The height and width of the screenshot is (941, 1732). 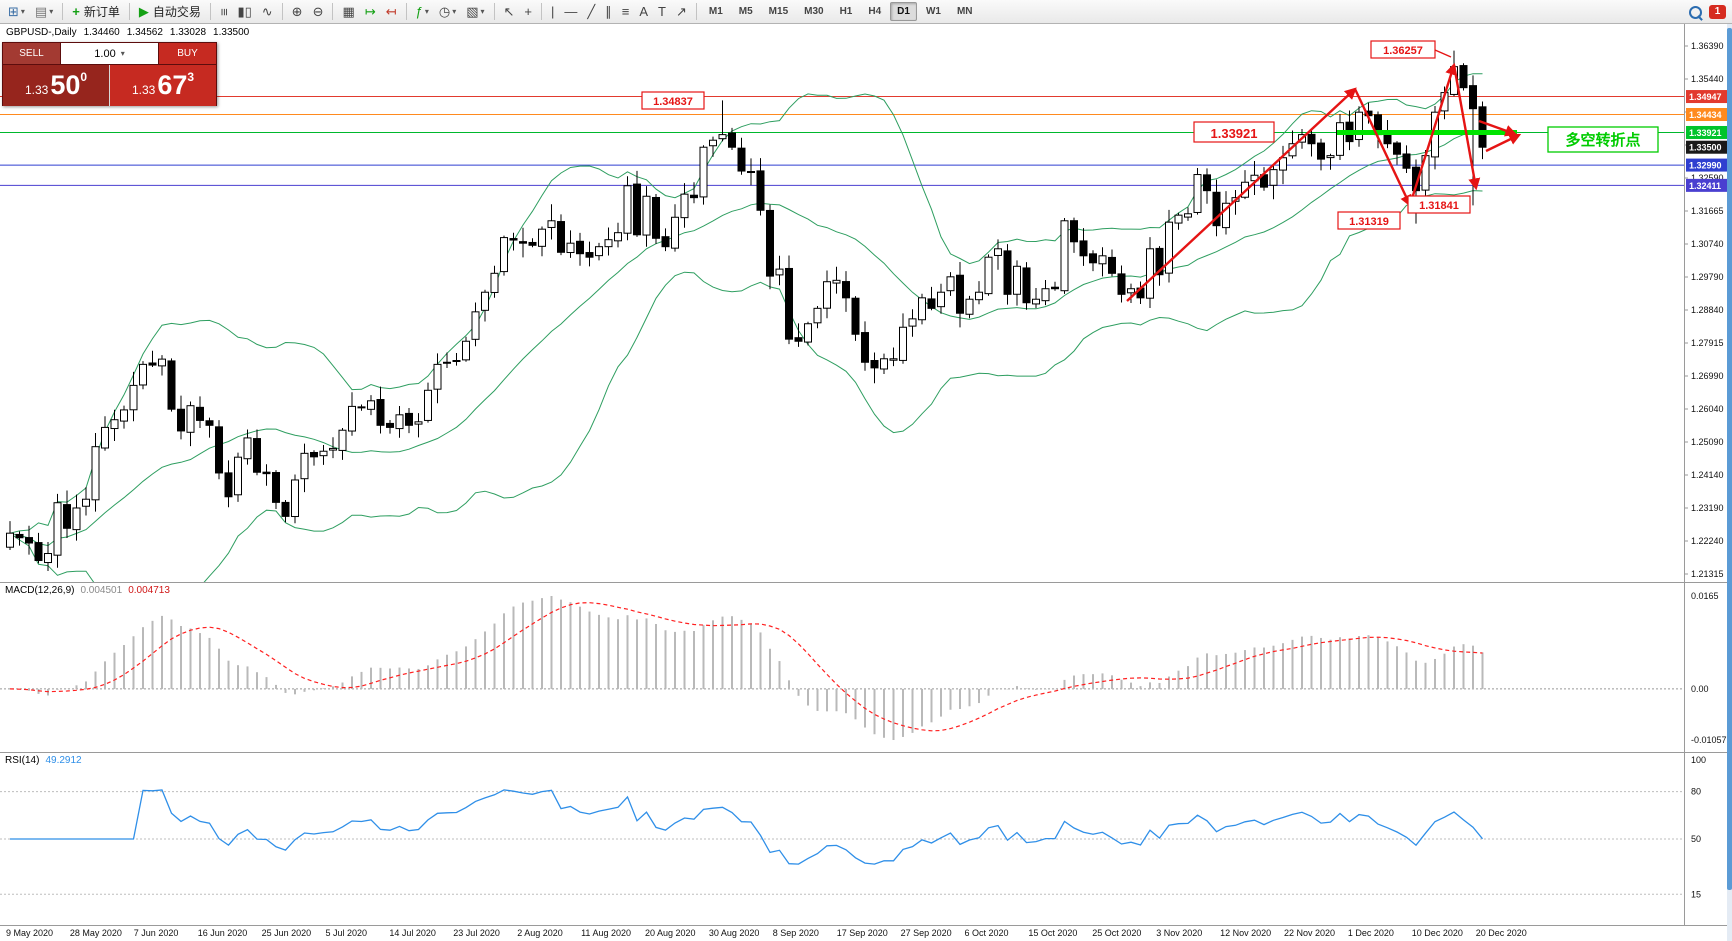 What do you see at coordinates (101, 590) in the screenshot?
I see `macd-main-value: 0.004501` at bounding box center [101, 590].